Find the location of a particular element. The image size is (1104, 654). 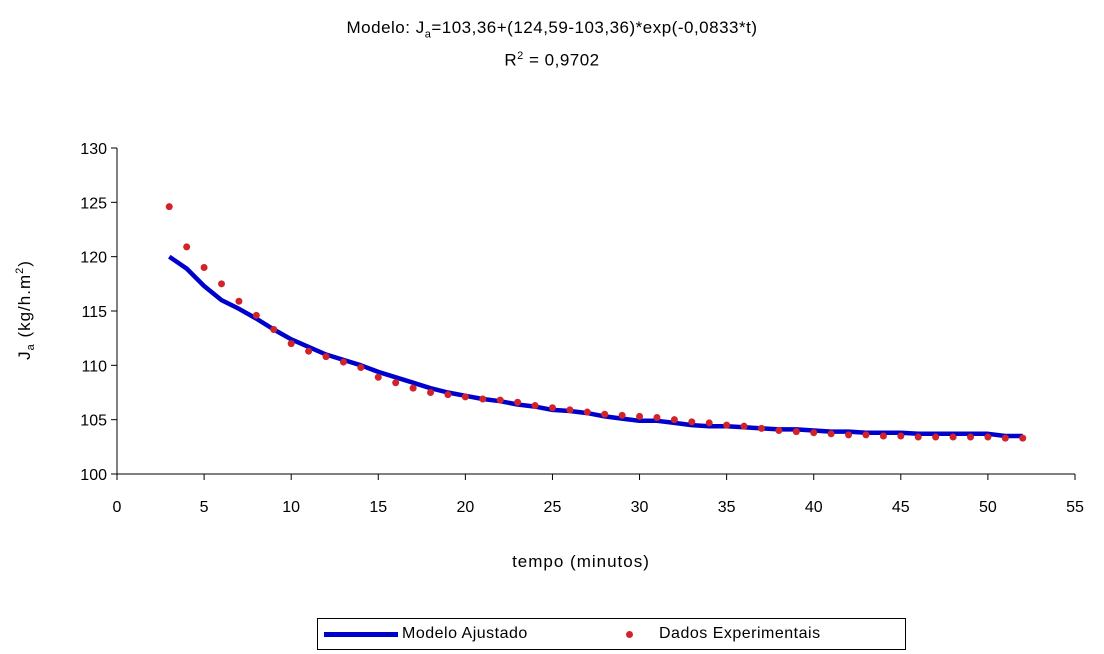

x-tick-label: 15 is located at coordinates (378, 507).